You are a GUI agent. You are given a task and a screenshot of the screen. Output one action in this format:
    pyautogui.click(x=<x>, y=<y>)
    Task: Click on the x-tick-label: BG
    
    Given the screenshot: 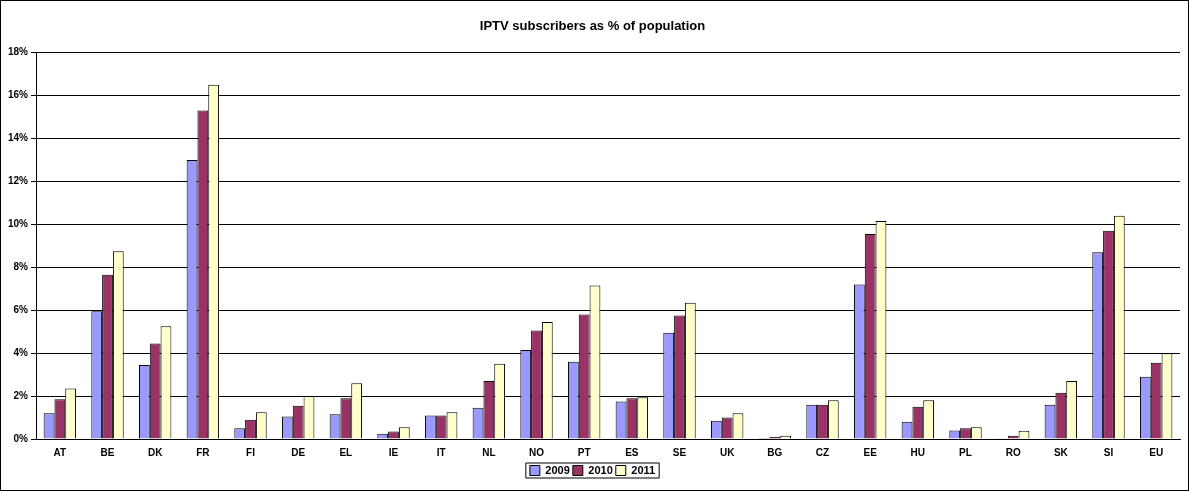 What is the action you would take?
    pyautogui.click(x=775, y=452)
    